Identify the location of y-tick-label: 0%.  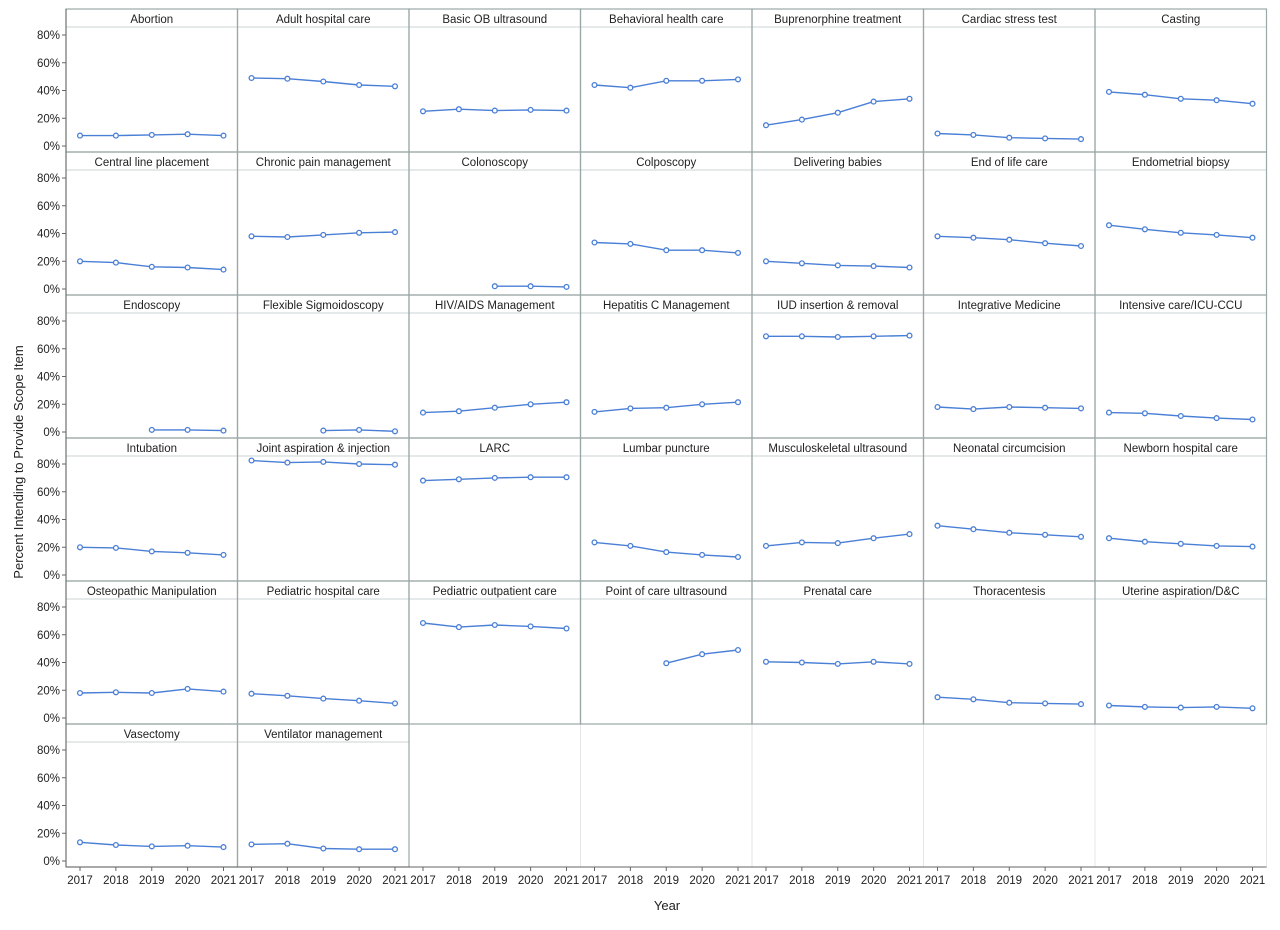
(51, 290).